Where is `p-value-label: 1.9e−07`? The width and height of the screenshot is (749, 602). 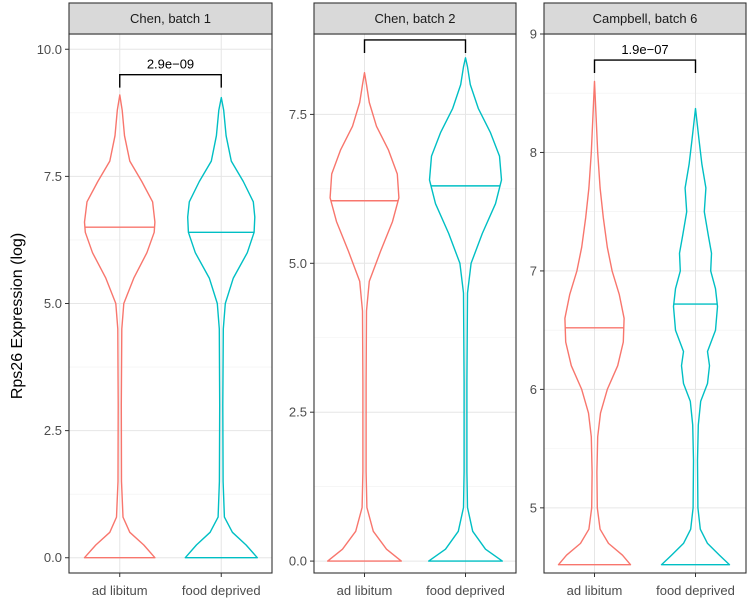
p-value-label: 1.9e−07 is located at coordinates (644, 49).